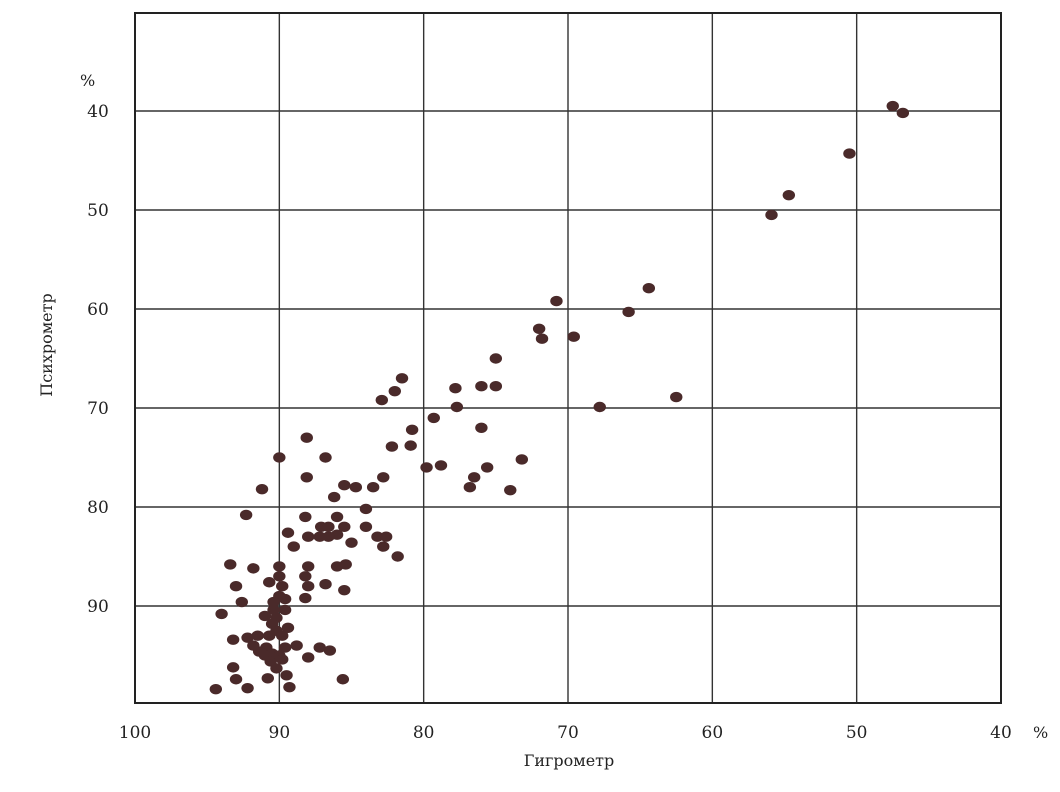 This screenshot has height=792, width=1060. Describe the element at coordinates (713, 733) in the screenshot. I see `x-tick-label: 60` at that location.